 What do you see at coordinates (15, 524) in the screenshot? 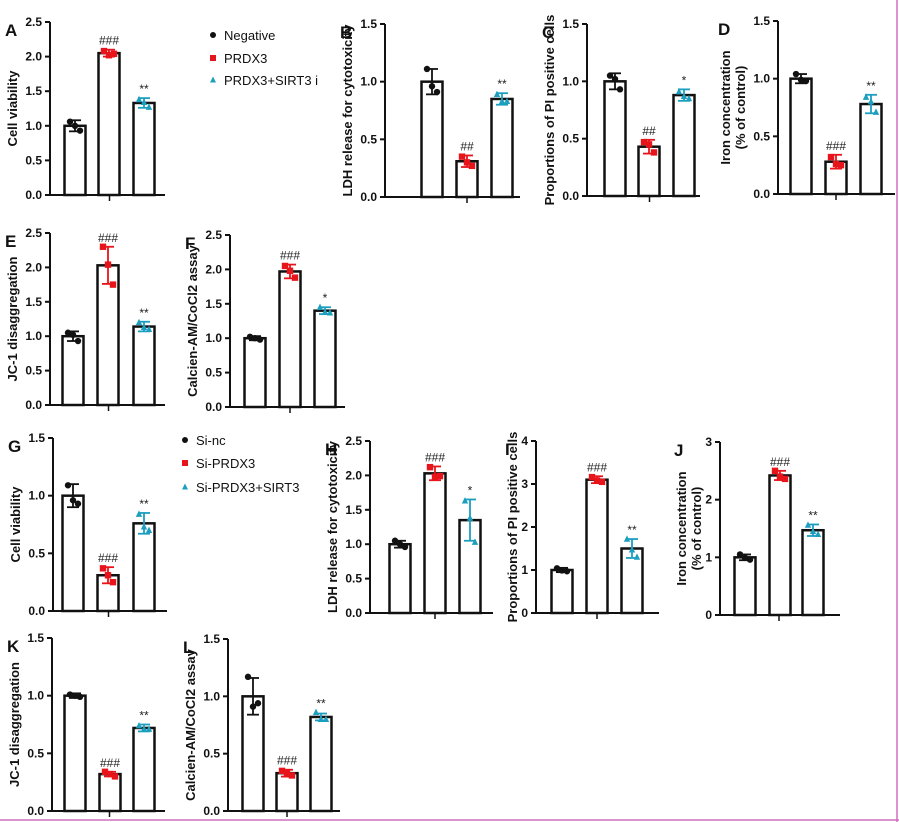
I see `y-axis-label: Cell viability` at bounding box center [15, 524].